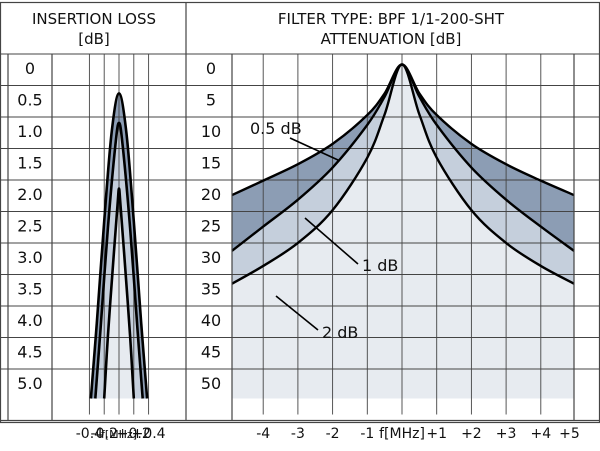  What do you see at coordinates (104, 434) in the screenshot?
I see `left-x-tick-label: -0.2` at bounding box center [104, 434].